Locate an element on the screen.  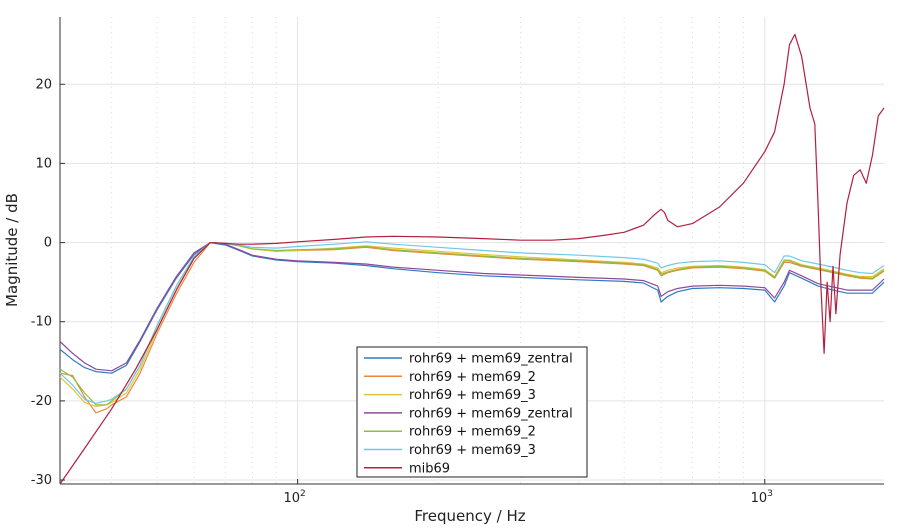
y-tick-label: 0 is located at coordinates (48, 243).